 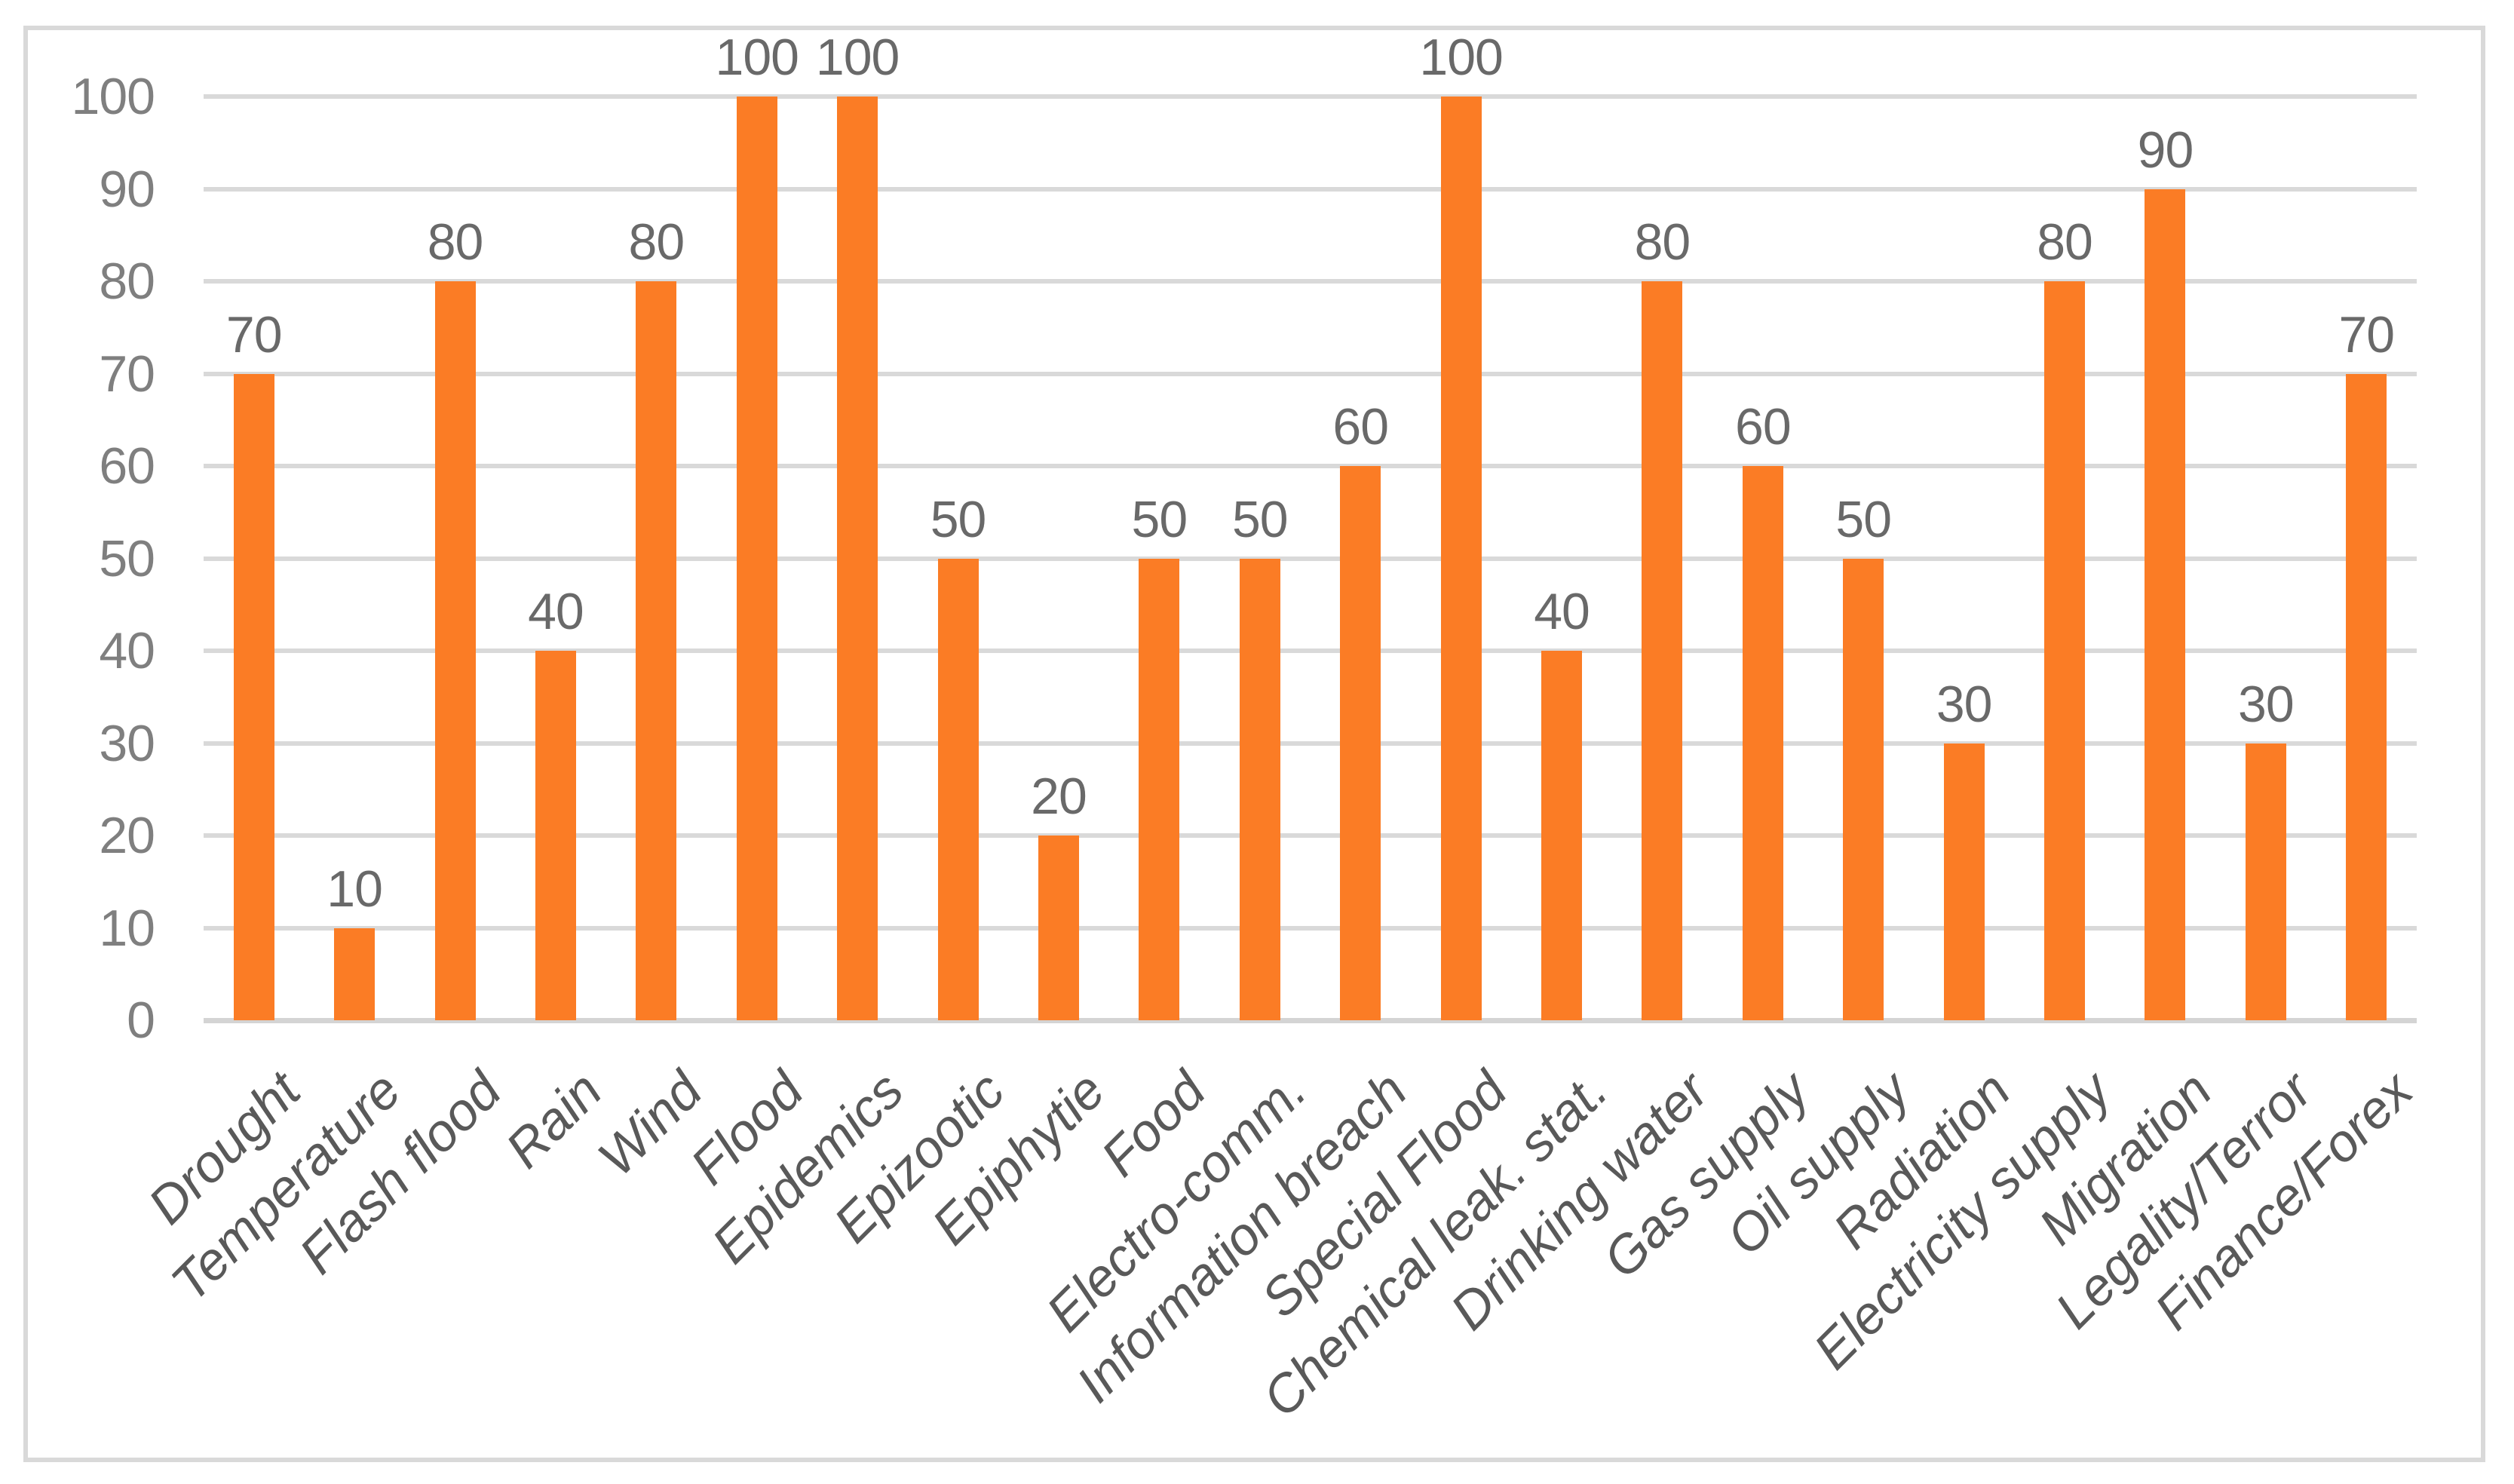 What do you see at coordinates (127, 558) in the screenshot?
I see `y-axis-tick-label-50: 50` at bounding box center [127, 558].